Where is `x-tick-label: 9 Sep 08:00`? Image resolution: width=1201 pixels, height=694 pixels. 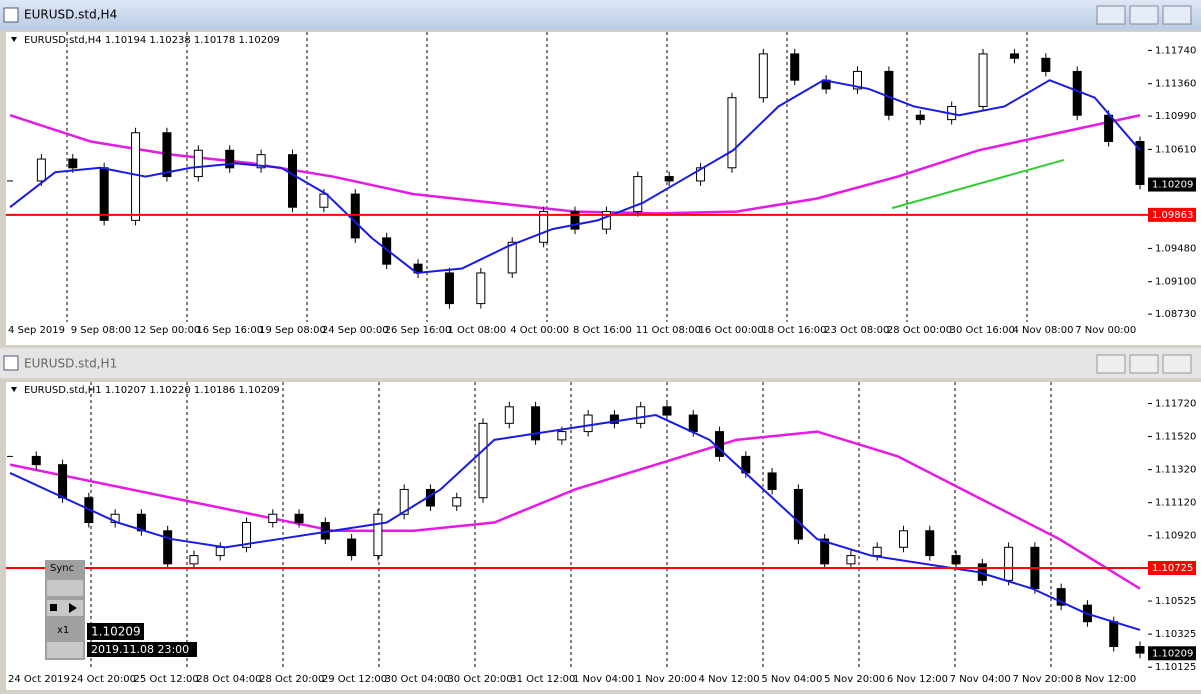 x-tick-label: 9 Sep 08:00 is located at coordinates (101, 330).